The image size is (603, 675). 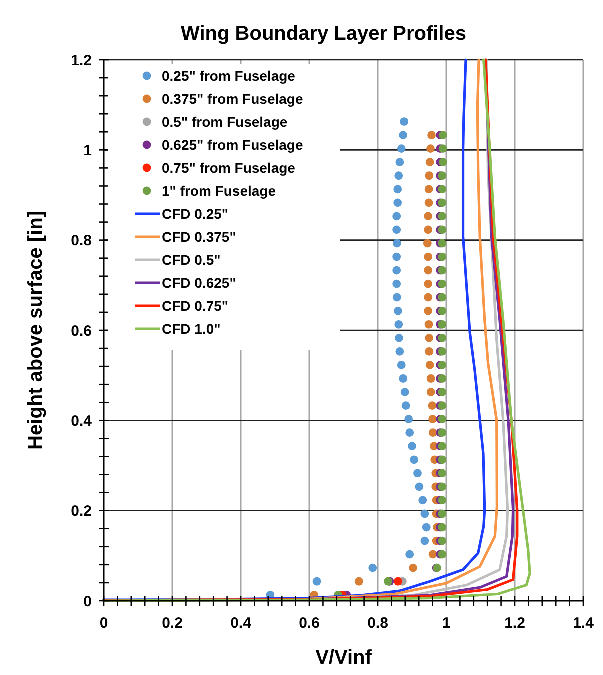 I want to click on y-tick-label: 0.6, so click(x=81, y=331).